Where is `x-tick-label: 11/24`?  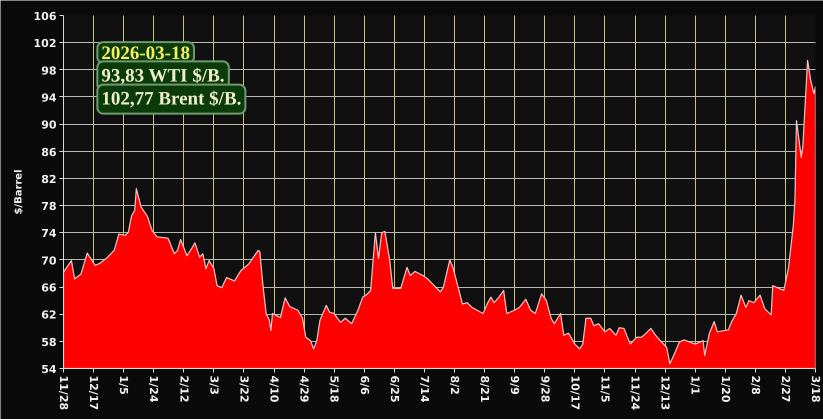
x-tick-label: 11/24 is located at coordinates (635, 393).